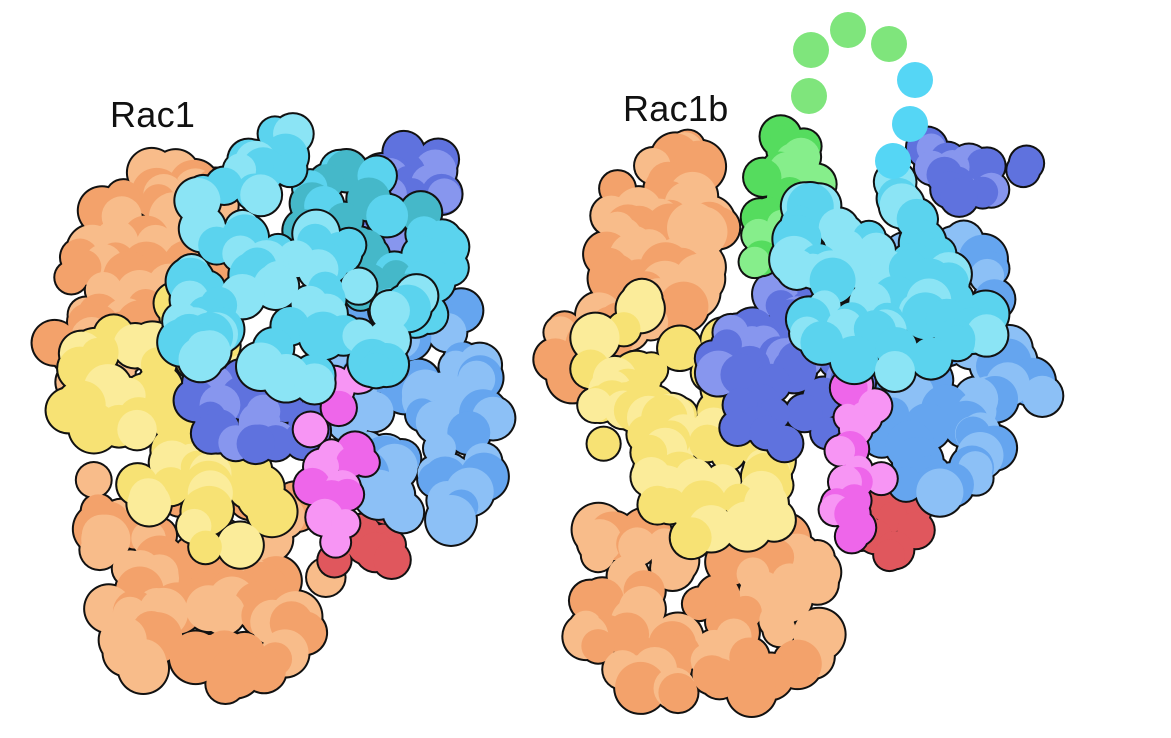 This screenshot has width=1171, height=738. I want to click on yellow-domain, so click(171, 421).